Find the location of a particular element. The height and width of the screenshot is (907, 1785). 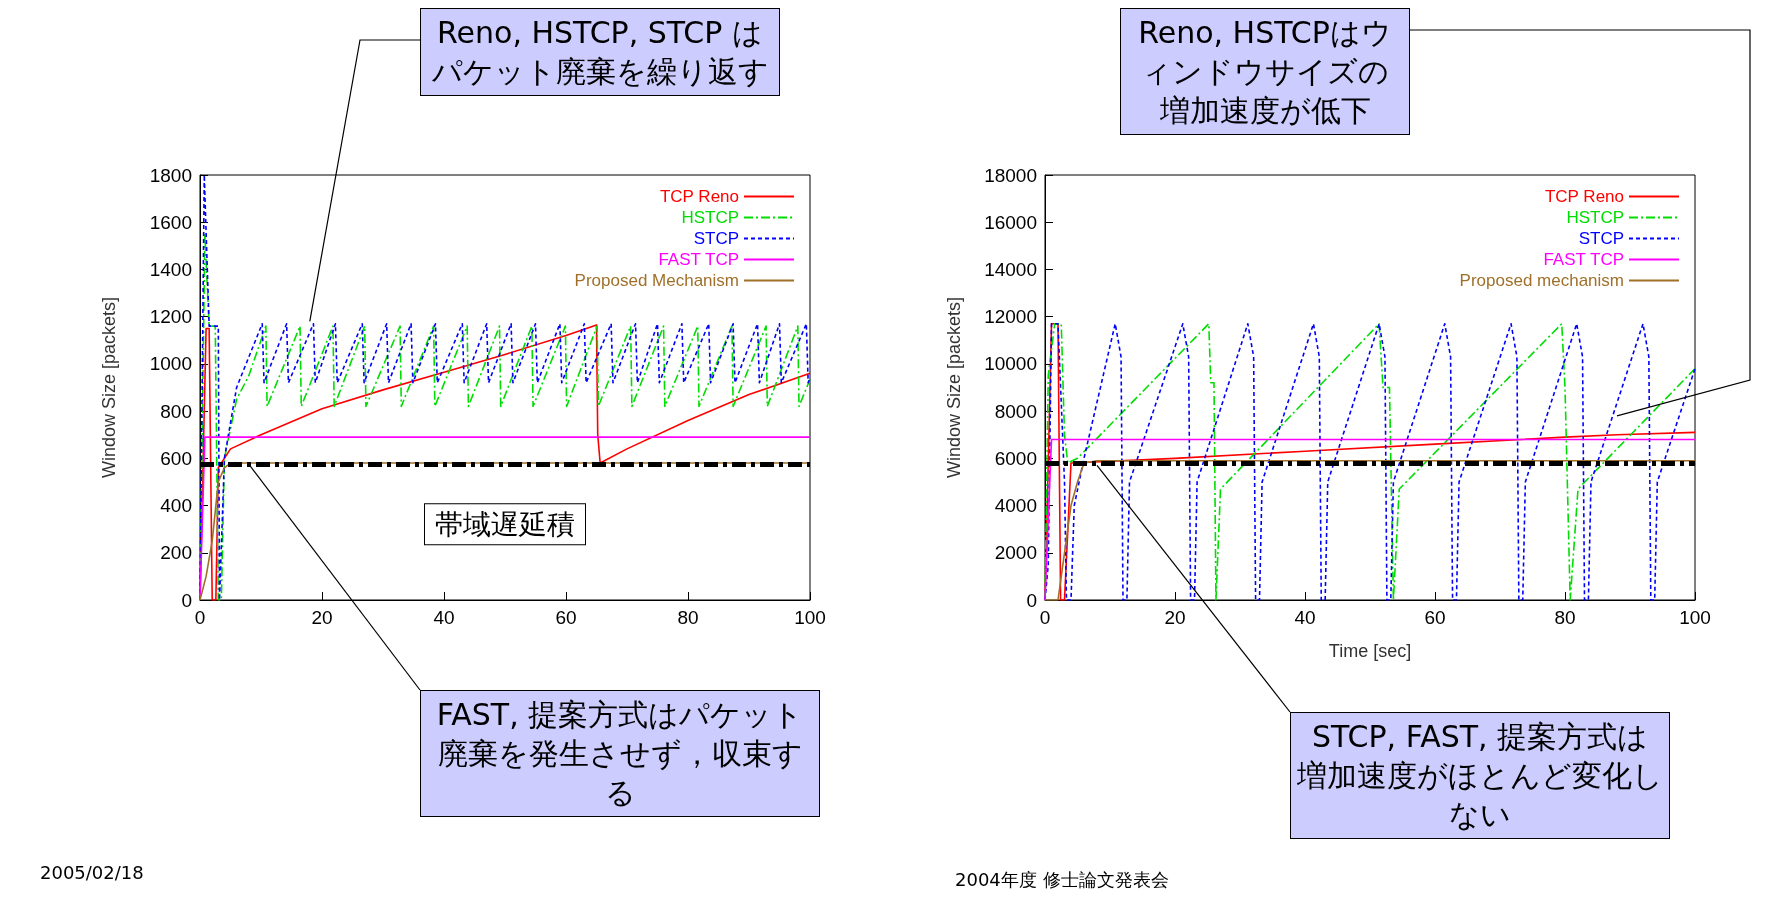

y-tick-label: 12000 is located at coordinates (1010, 317).